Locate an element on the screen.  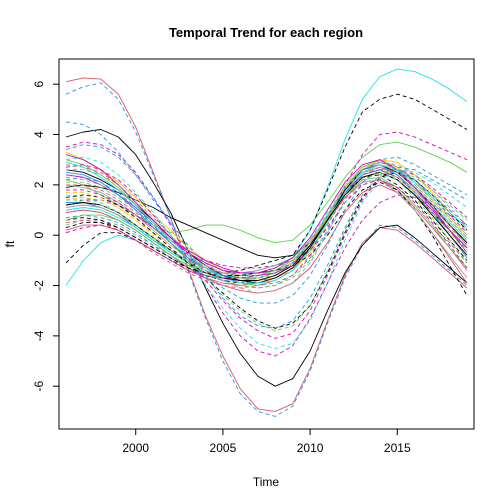
y-tick-label: 2 is located at coordinates (39, 184).